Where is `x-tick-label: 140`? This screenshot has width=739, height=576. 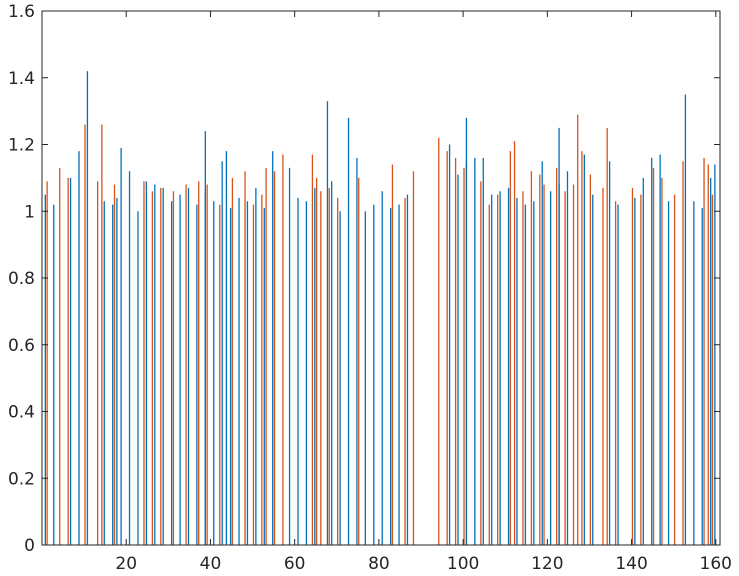 x-tick-label: 140 is located at coordinates (631, 564).